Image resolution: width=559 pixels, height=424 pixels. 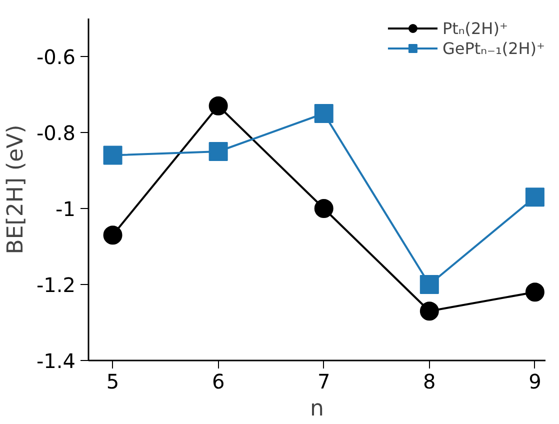 What do you see at coordinates (218, 382) in the screenshot?
I see `x-tick-label: 6` at bounding box center [218, 382].